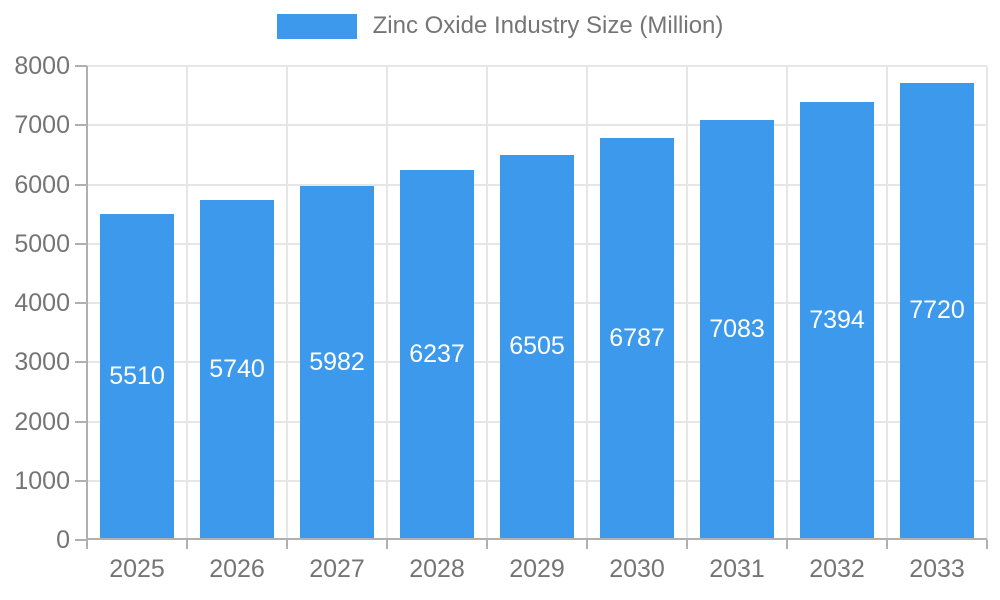 The height and width of the screenshot is (600, 1000). I want to click on y-axis-tick-label: 6000, so click(42, 184).